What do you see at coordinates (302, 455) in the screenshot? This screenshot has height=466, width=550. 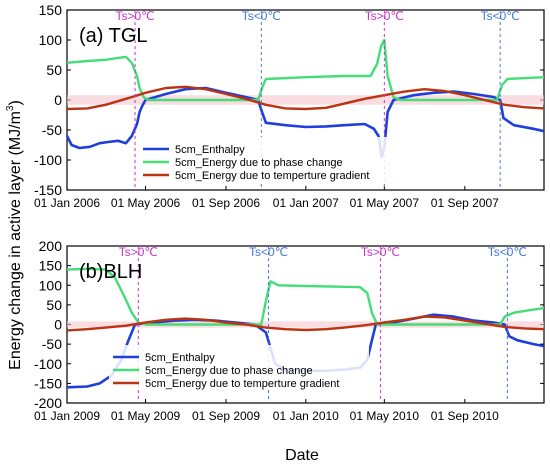 I see `x-axis-label: Date` at bounding box center [302, 455].